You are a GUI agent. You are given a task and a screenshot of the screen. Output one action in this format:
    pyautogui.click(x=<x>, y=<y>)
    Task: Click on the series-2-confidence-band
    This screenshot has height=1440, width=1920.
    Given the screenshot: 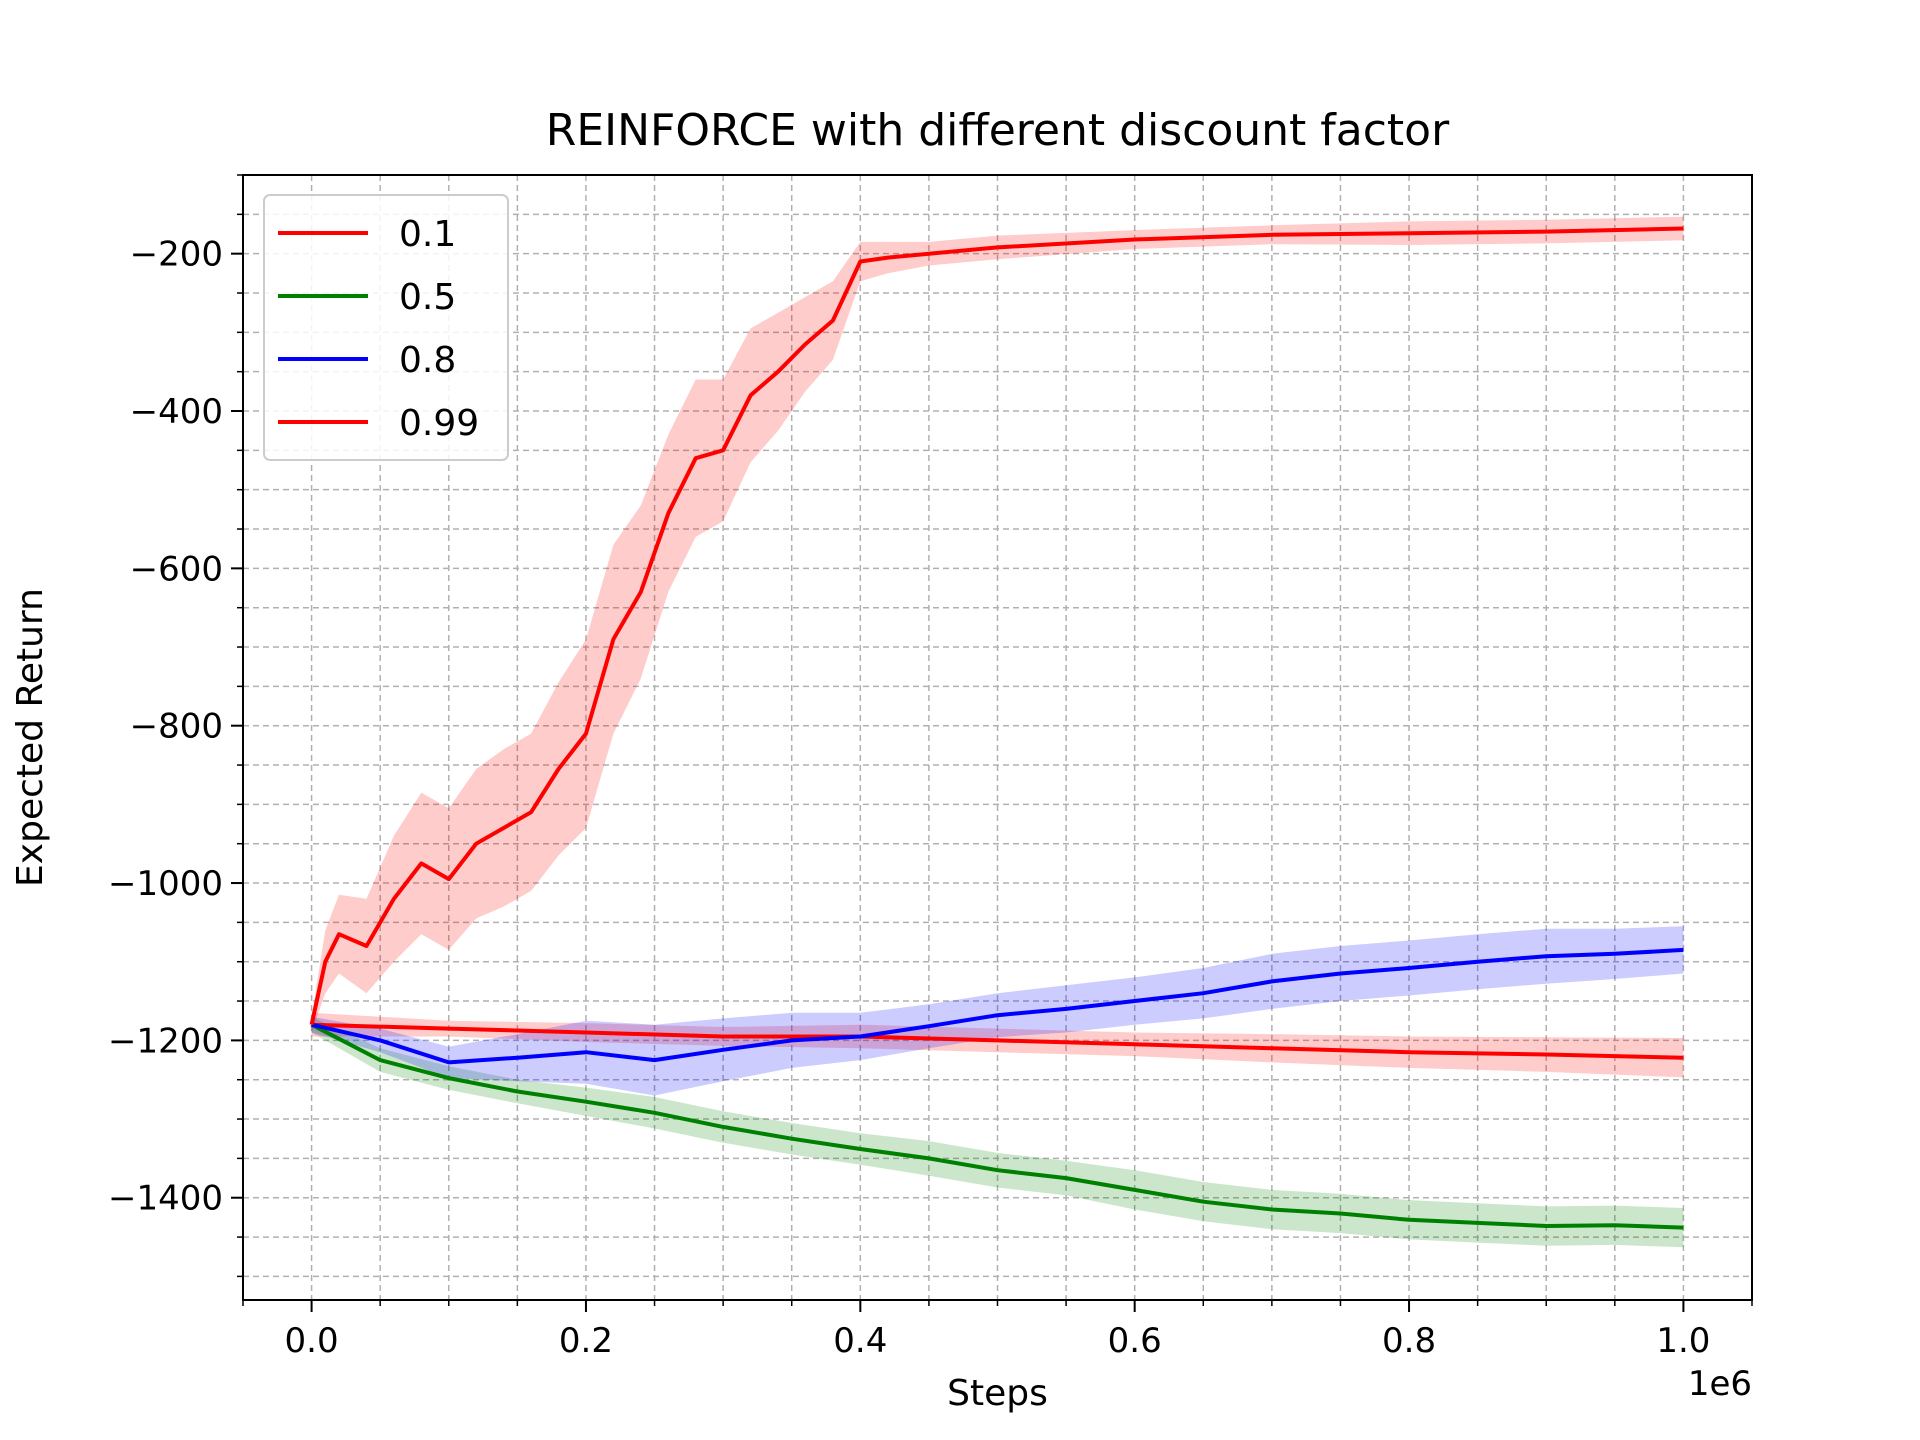 What is the action you would take?
    pyautogui.click(x=997, y=1011)
    